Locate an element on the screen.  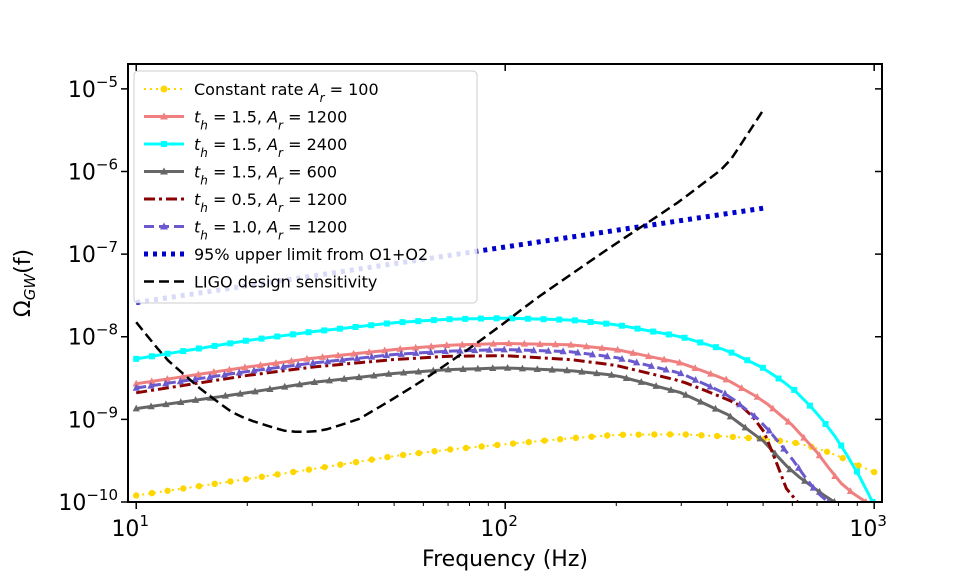
legend-item: 95% upper limit from O1+O2 is located at coordinates (286, 254).